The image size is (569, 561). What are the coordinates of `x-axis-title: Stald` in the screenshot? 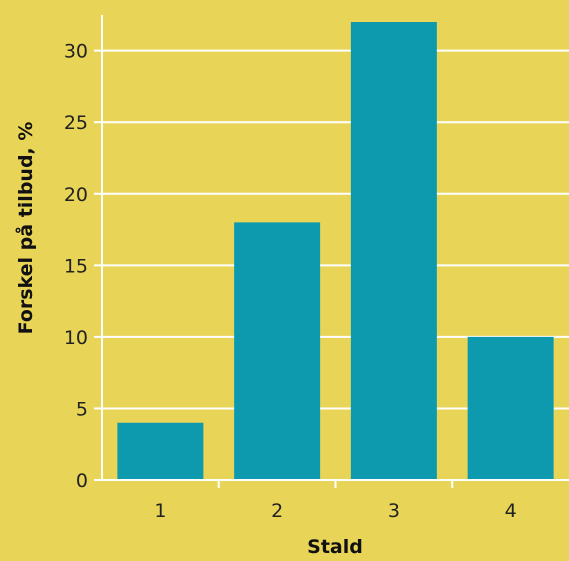 It's located at (335, 547).